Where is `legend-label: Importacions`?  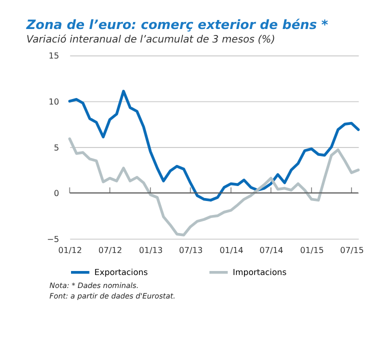 legend-label: Importacions is located at coordinates (259, 272).